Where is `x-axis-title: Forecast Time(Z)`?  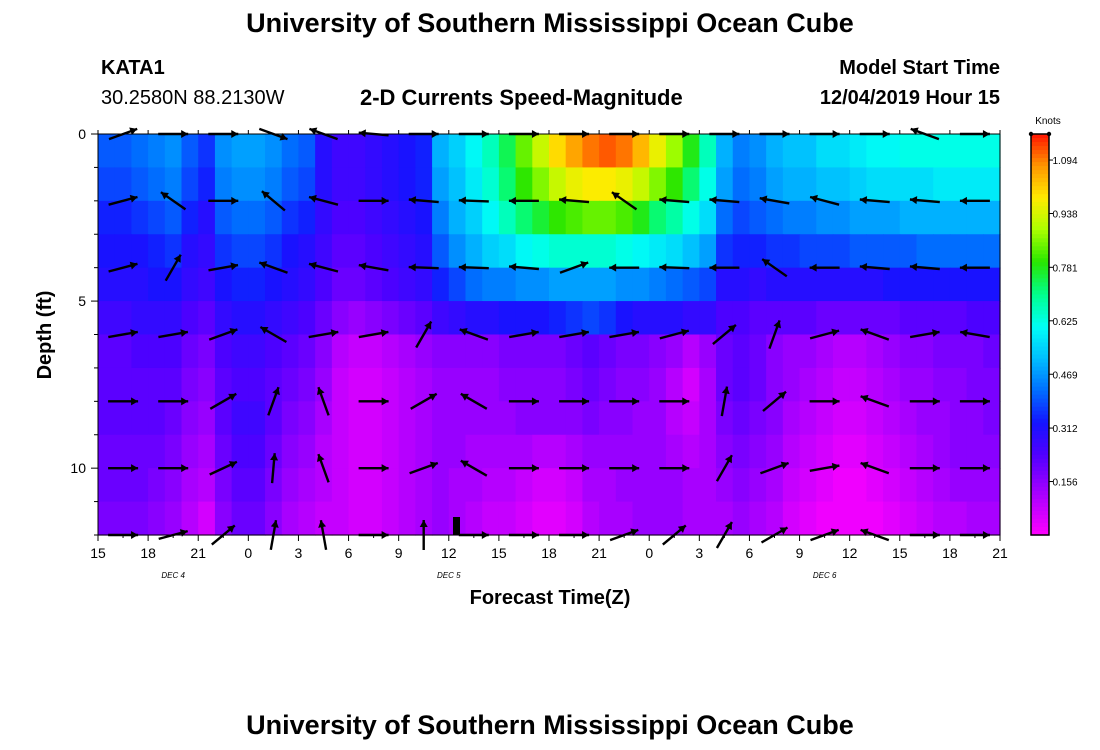
x-axis-title: Forecast Time(Z) is located at coordinates (550, 598).